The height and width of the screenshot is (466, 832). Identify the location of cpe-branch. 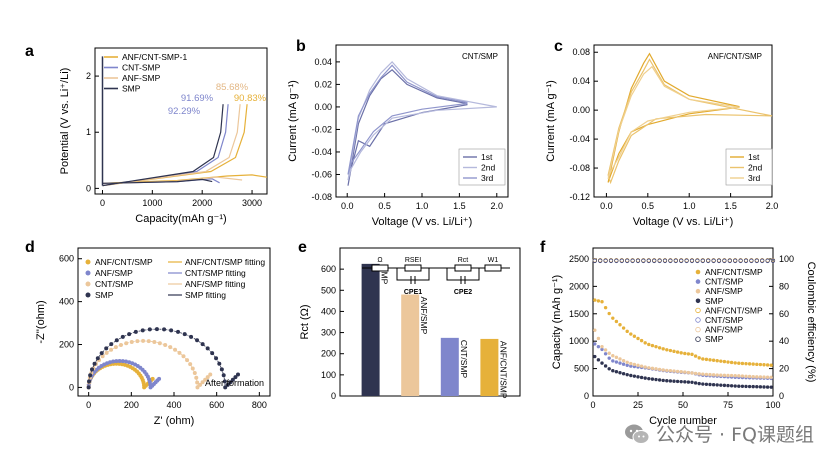
(463, 274).